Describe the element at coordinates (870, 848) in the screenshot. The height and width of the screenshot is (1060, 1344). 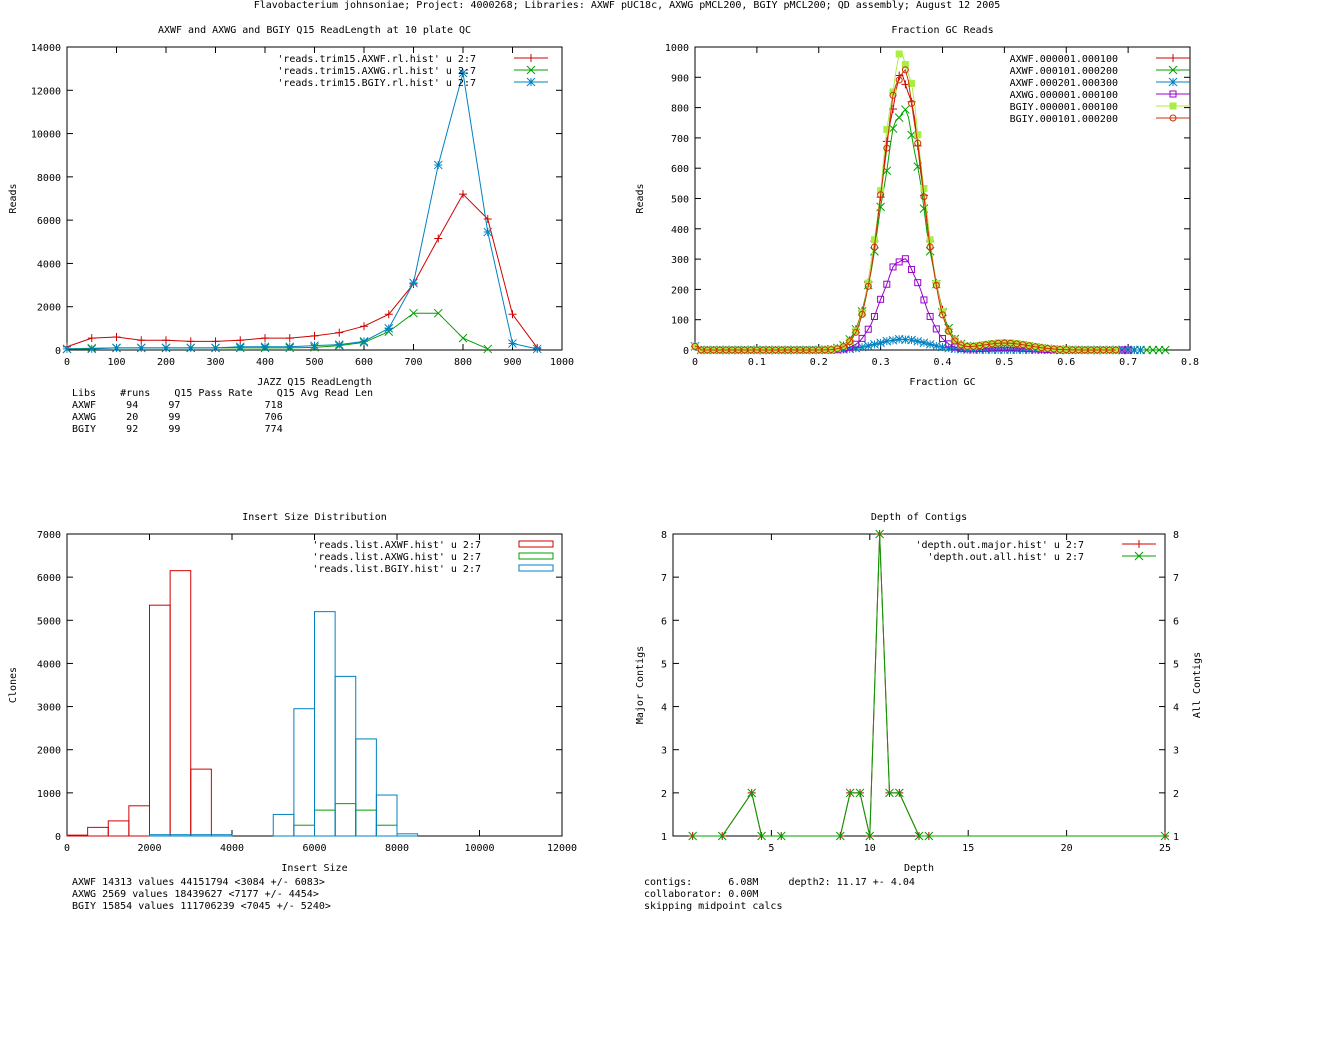
I see `depth-x-tick-label: 10` at that location.